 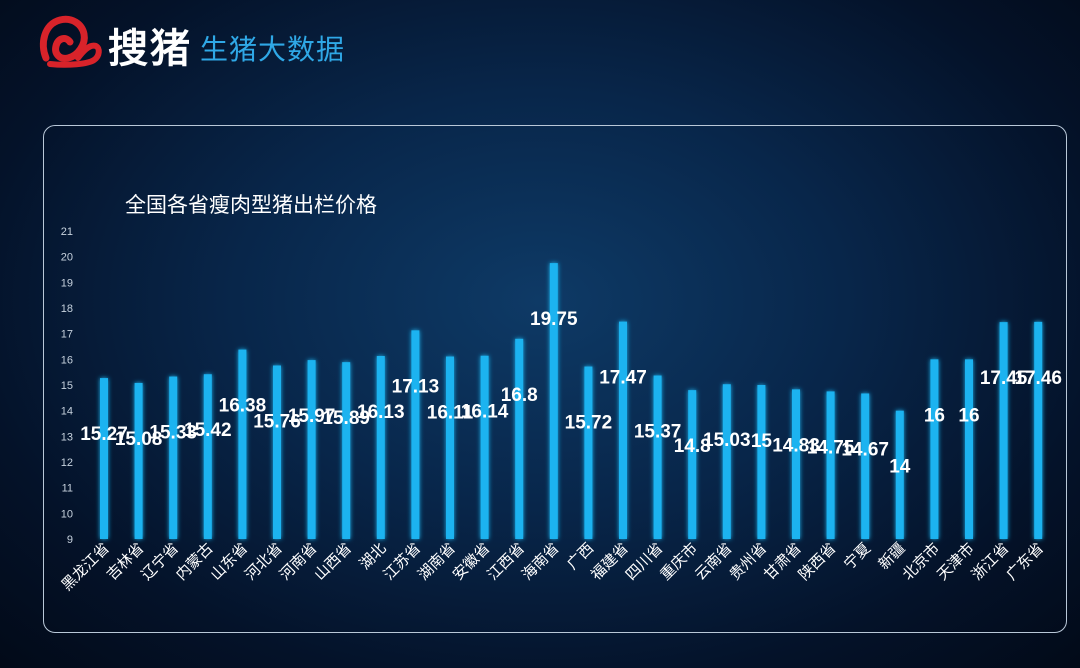 I want to click on data-label: 15.37, so click(x=658, y=432).